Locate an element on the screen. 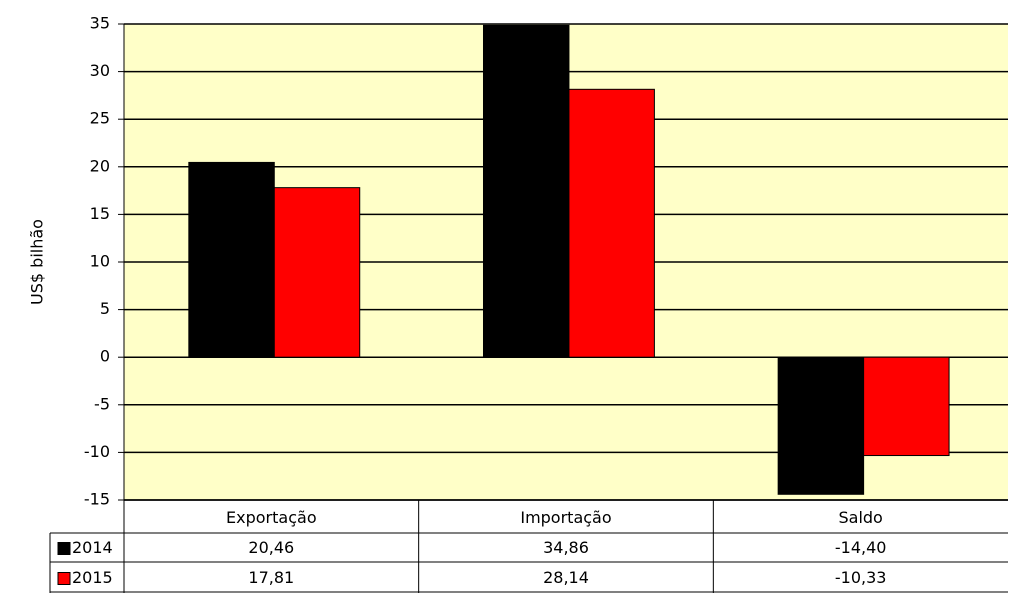  y-tick-label: -5 is located at coordinates (102, 403).